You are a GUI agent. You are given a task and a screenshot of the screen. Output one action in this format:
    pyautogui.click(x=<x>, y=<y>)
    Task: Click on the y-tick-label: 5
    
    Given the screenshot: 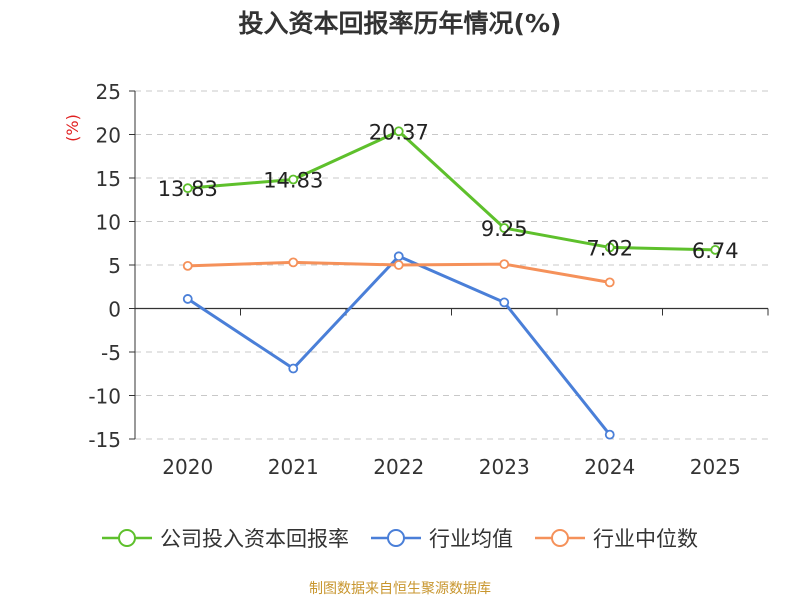 What is the action you would take?
    pyautogui.click(x=114, y=266)
    